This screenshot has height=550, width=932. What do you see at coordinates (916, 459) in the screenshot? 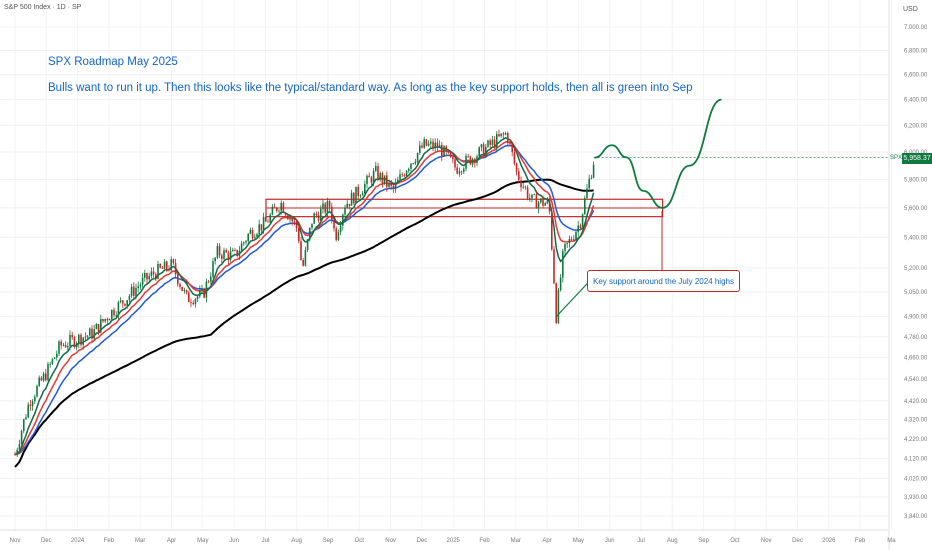
I see `y-tick-label: 4,120.00` at bounding box center [916, 459].